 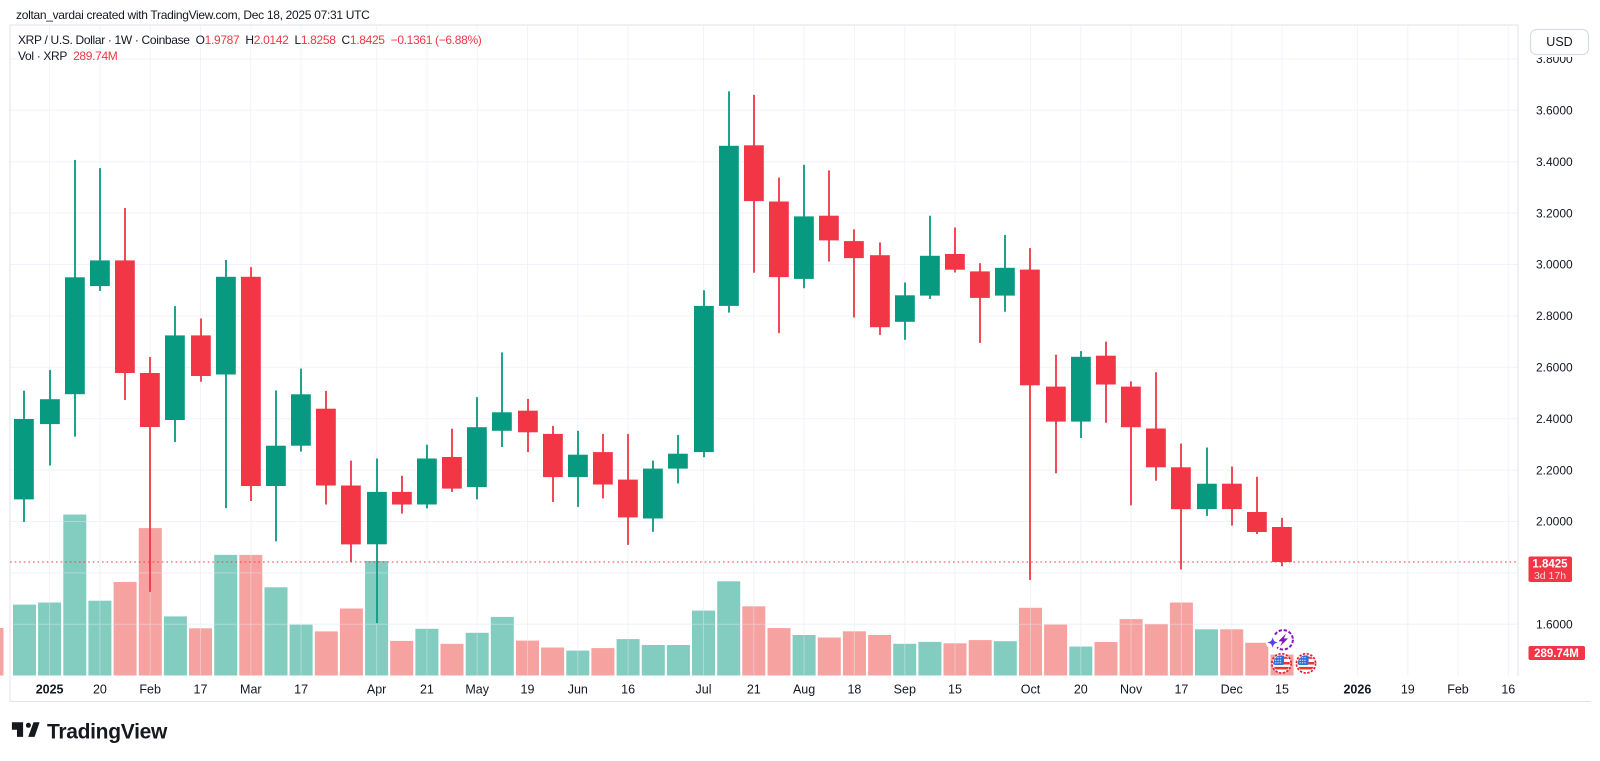 What do you see at coordinates (804, 690) in the screenshot?
I see `svg-text: Aug` at bounding box center [804, 690].